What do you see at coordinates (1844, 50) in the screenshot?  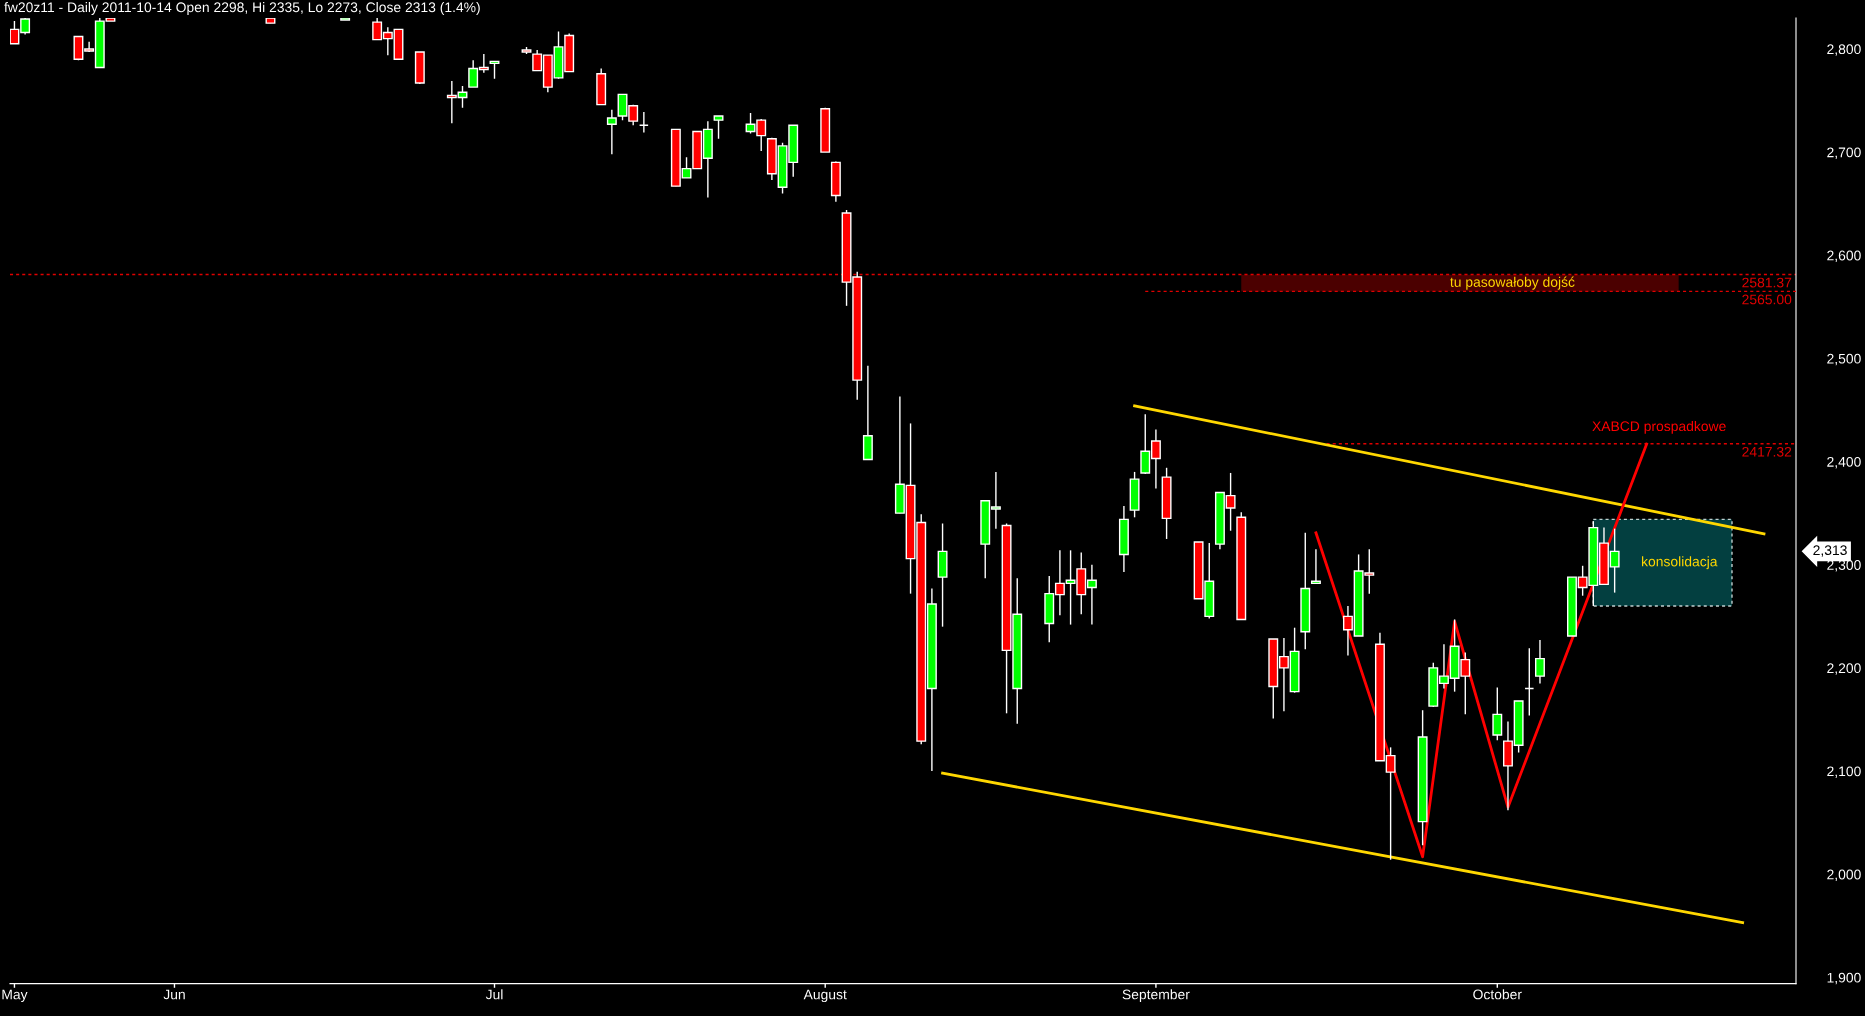 I see `y-tick-label: 2,800` at bounding box center [1844, 50].